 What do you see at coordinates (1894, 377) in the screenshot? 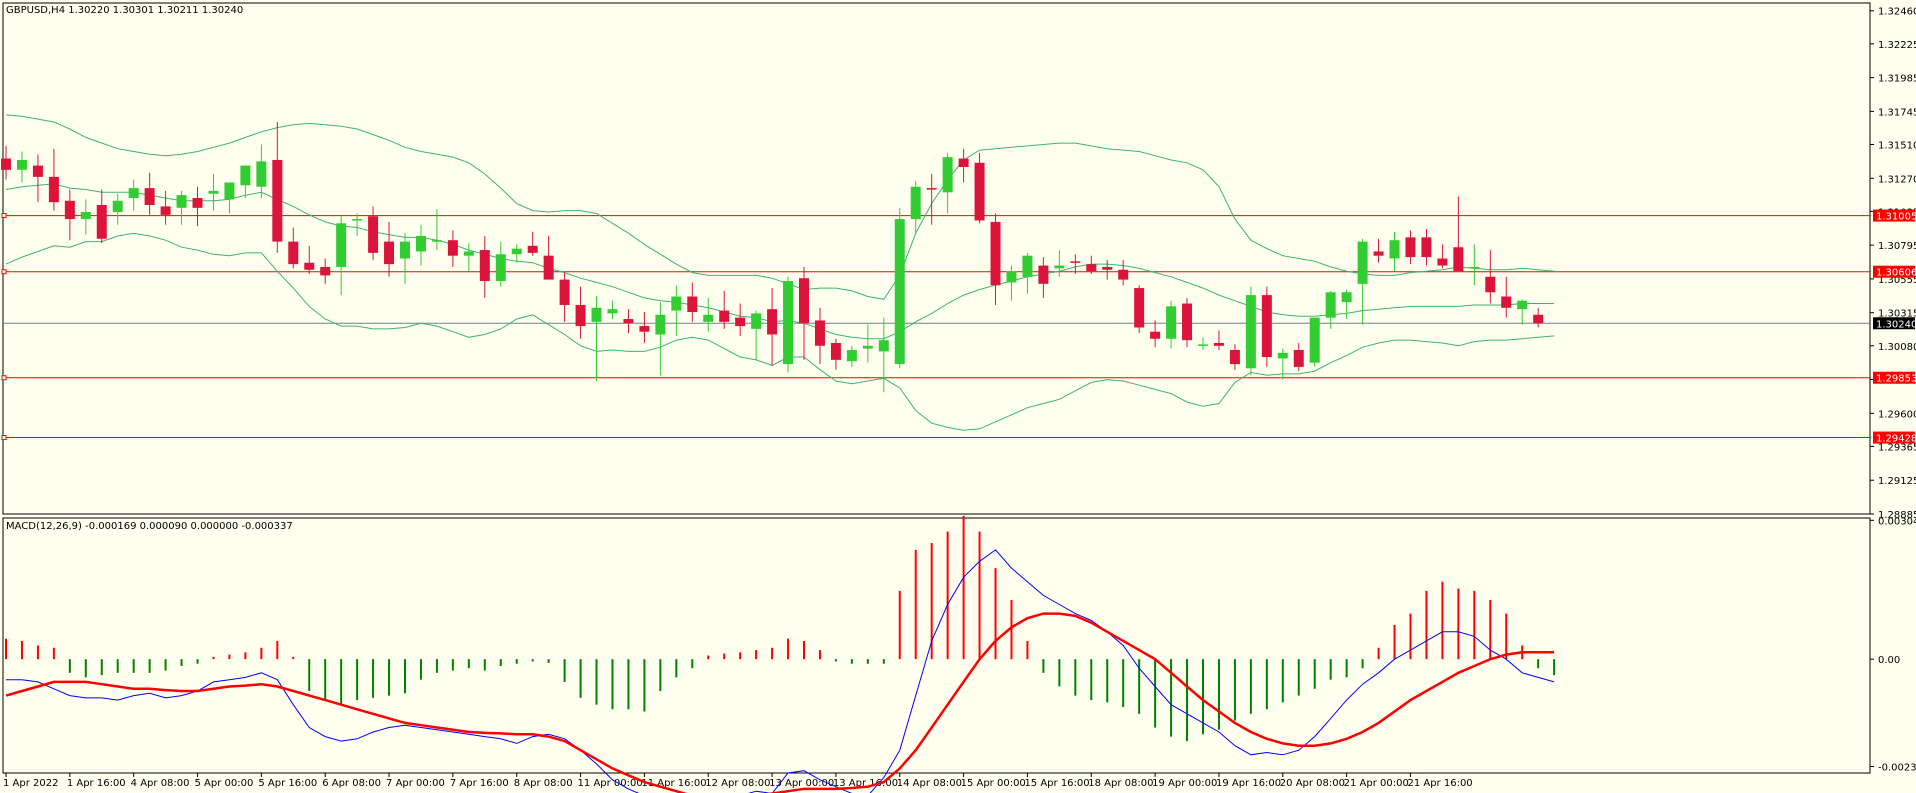
I see `level-price-tag` at bounding box center [1894, 377].